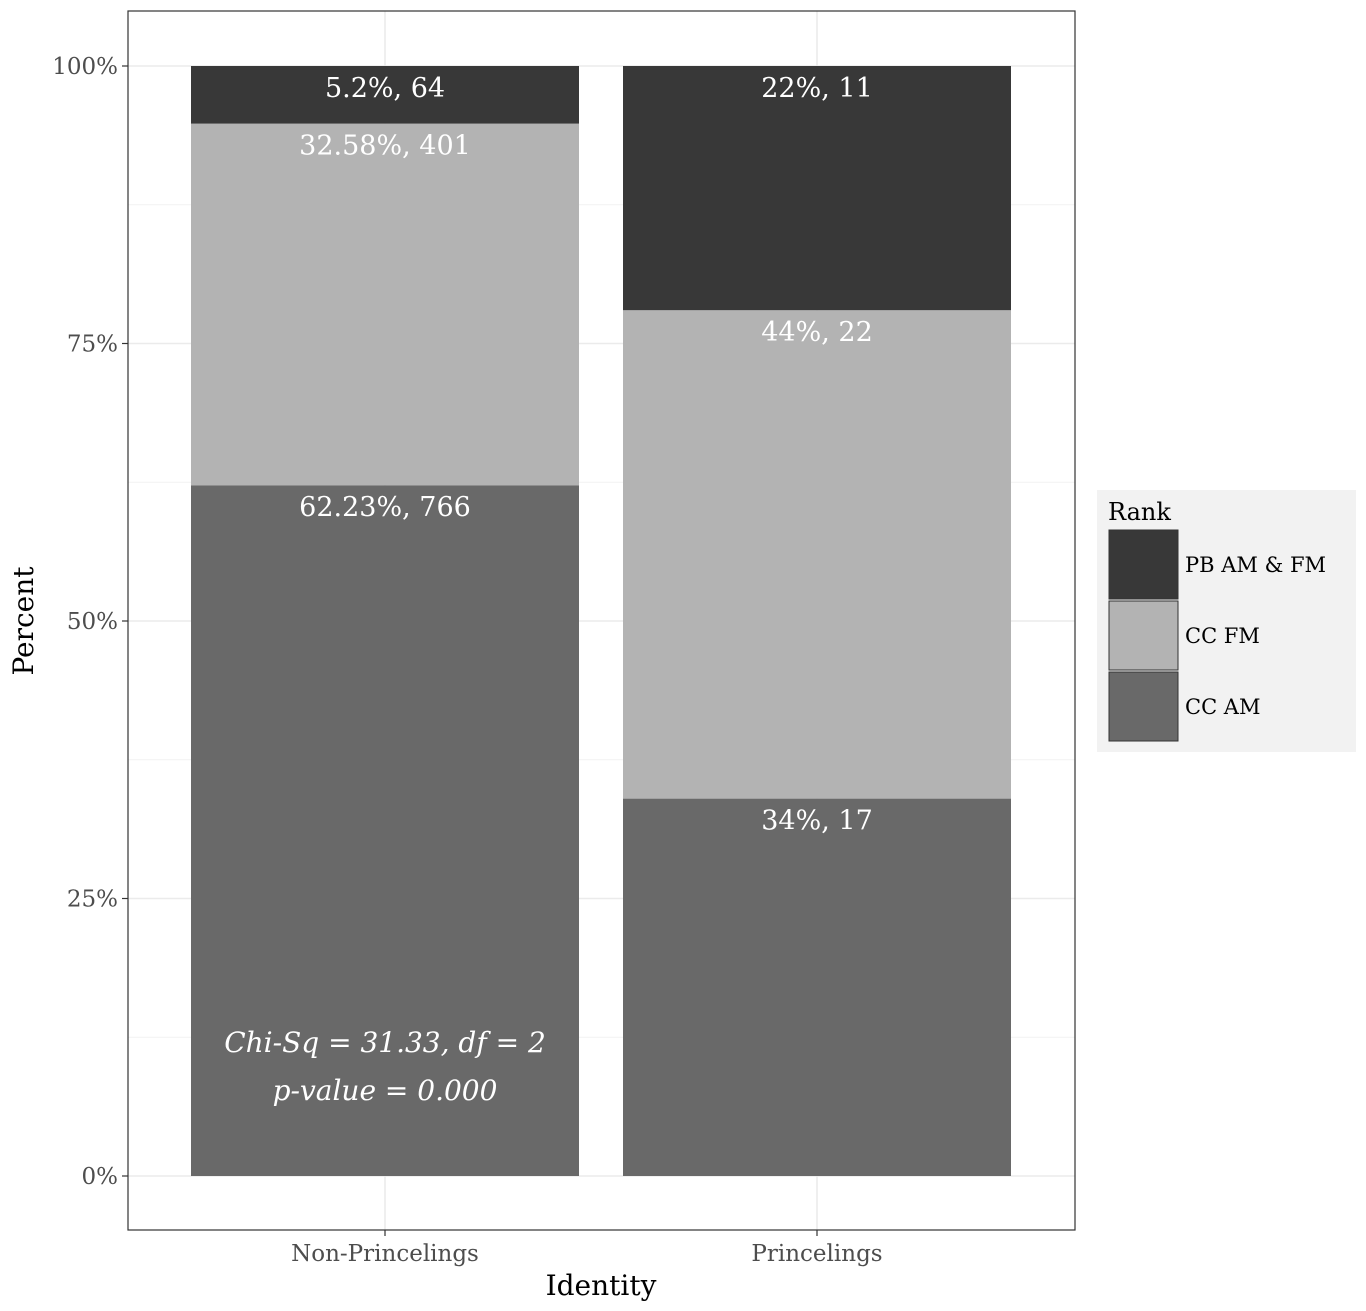 The height and width of the screenshot is (1311, 1366). Describe the element at coordinates (1222, 707) in the screenshot. I see `legend-label-cc-am: CC AM` at that location.